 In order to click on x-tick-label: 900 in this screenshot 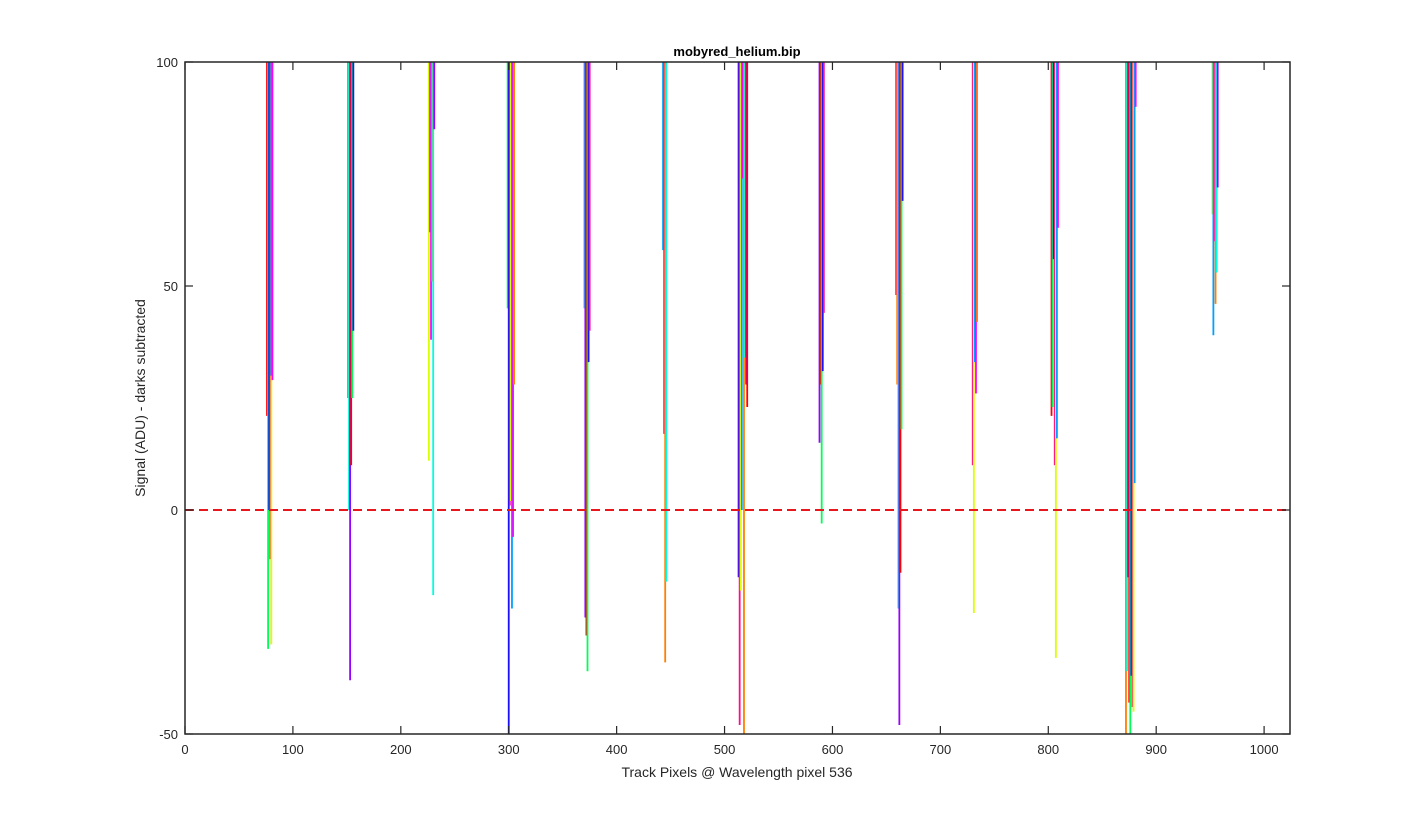, I will do `click(1156, 749)`.